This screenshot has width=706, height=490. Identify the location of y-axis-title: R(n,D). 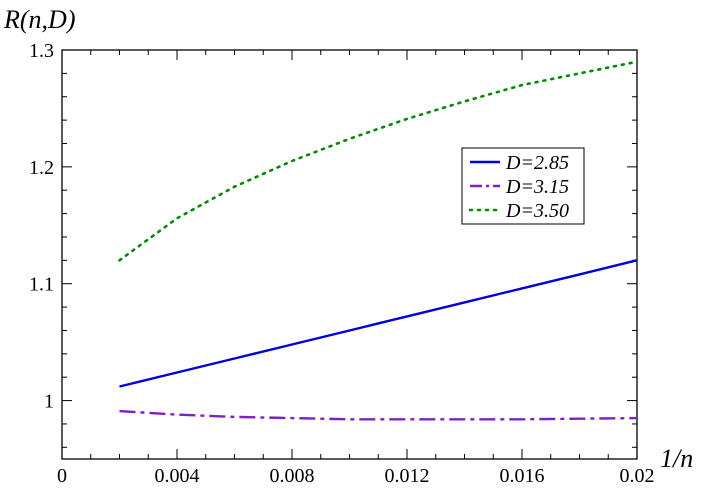
(39, 19).